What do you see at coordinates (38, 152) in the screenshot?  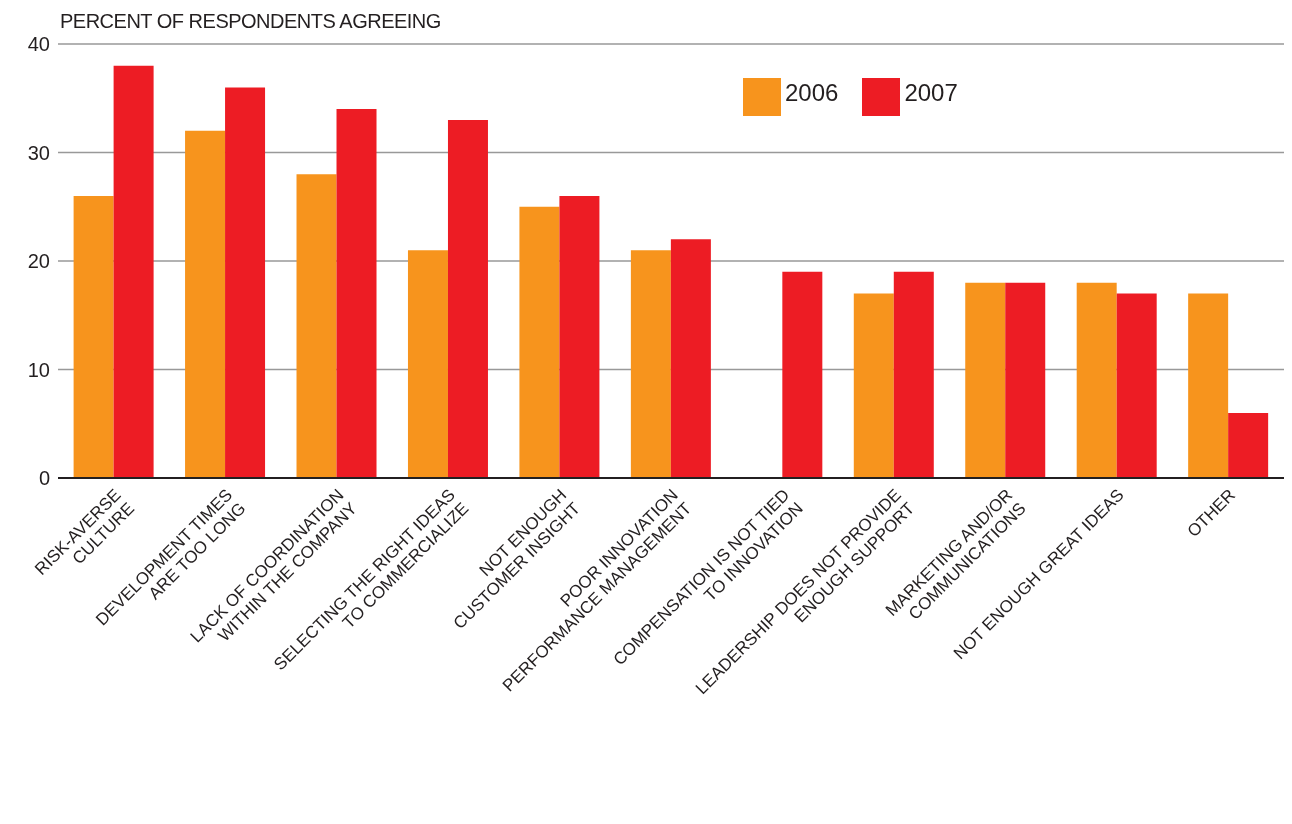 I see `y-tick-label: 30` at bounding box center [38, 152].